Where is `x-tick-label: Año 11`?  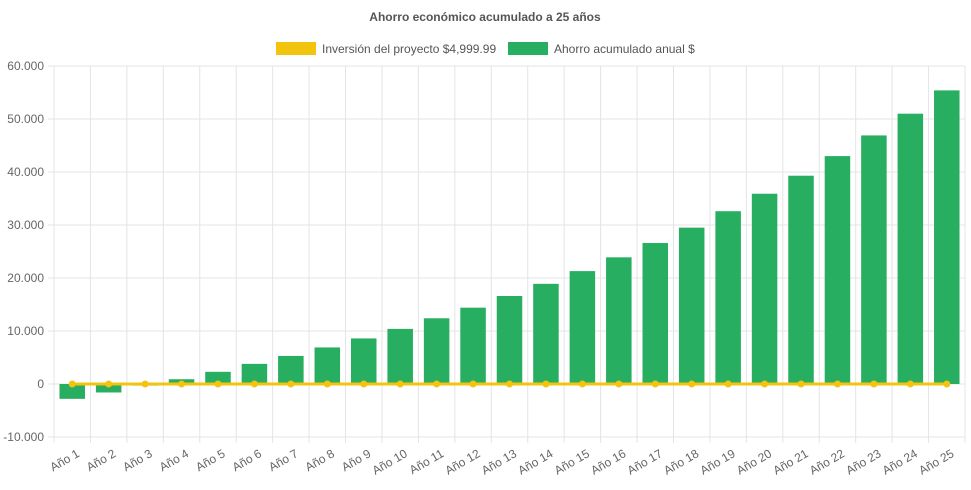 x-tick-label: Año 11 is located at coordinates (426, 461).